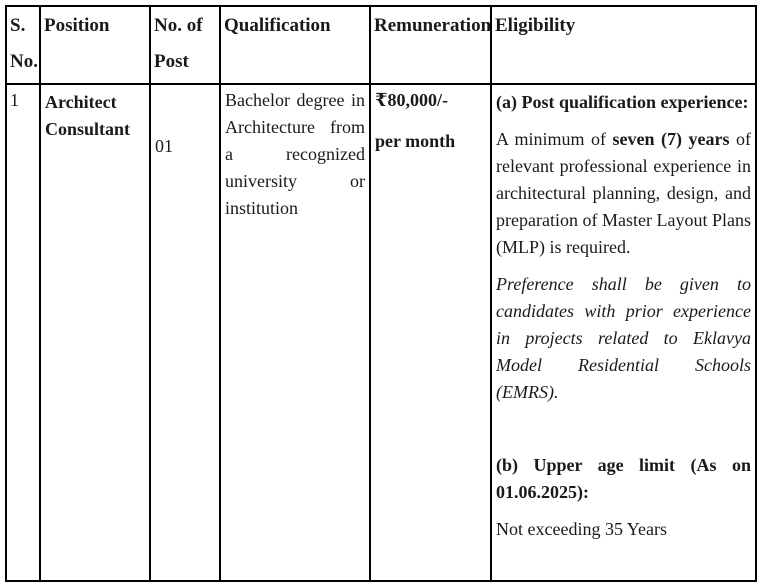 The width and height of the screenshot is (762, 588). Describe the element at coordinates (554, 139) in the screenshot. I see `experience-prefix: A minimum of` at that location.